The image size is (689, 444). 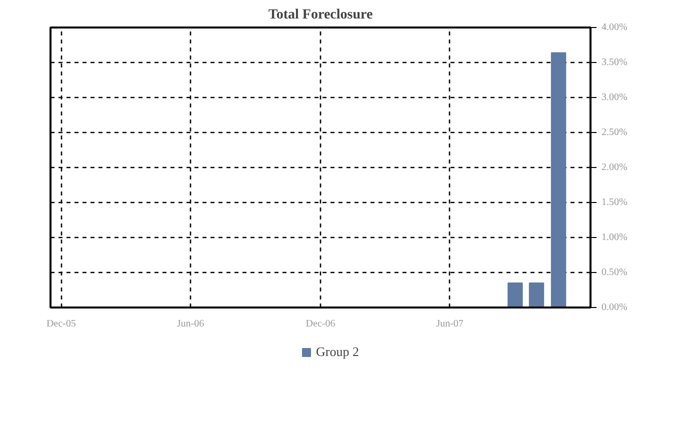 I want to click on y-tick-label: 4.00%, so click(x=615, y=27).